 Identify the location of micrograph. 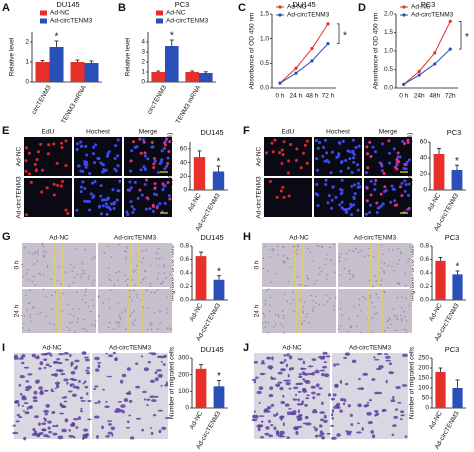
(299, 311).